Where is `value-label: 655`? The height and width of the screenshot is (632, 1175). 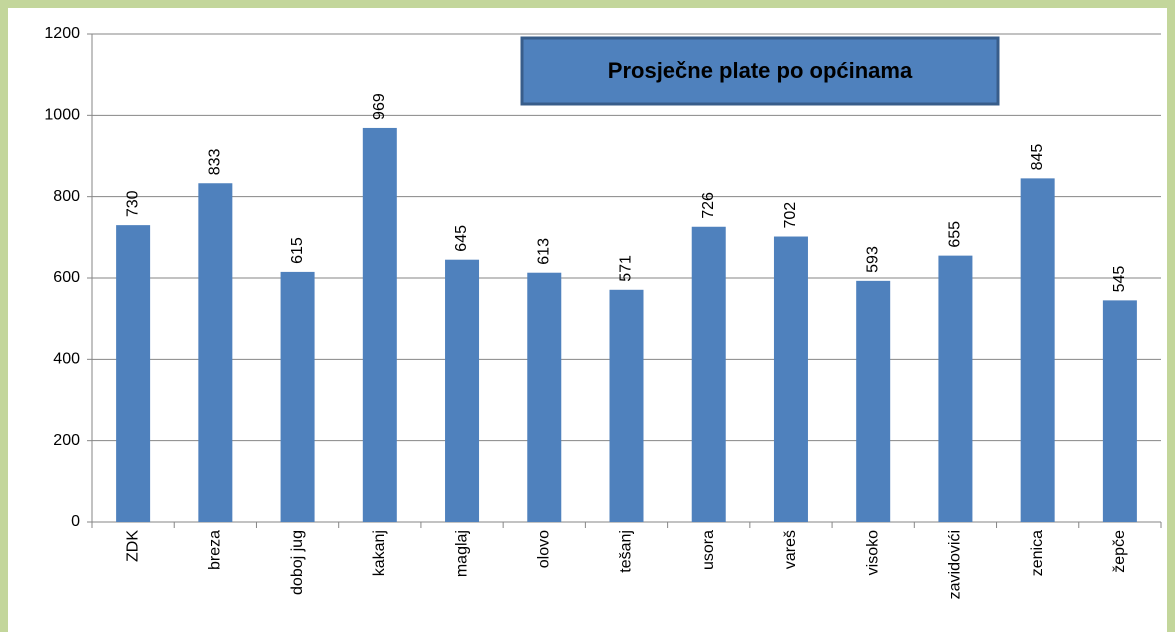
value-label: 655 is located at coordinates (955, 234).